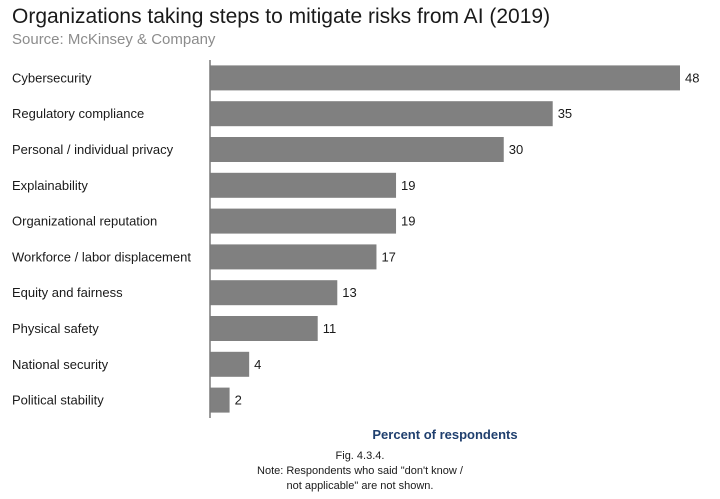 Image resolution: width=720 pixels, height=499 pixels. What do you see at coordinates (114, 39) in the screenshot?
I see `chart-subtitle: Source: McKinsey & Company` at bounding box center [114, 39].